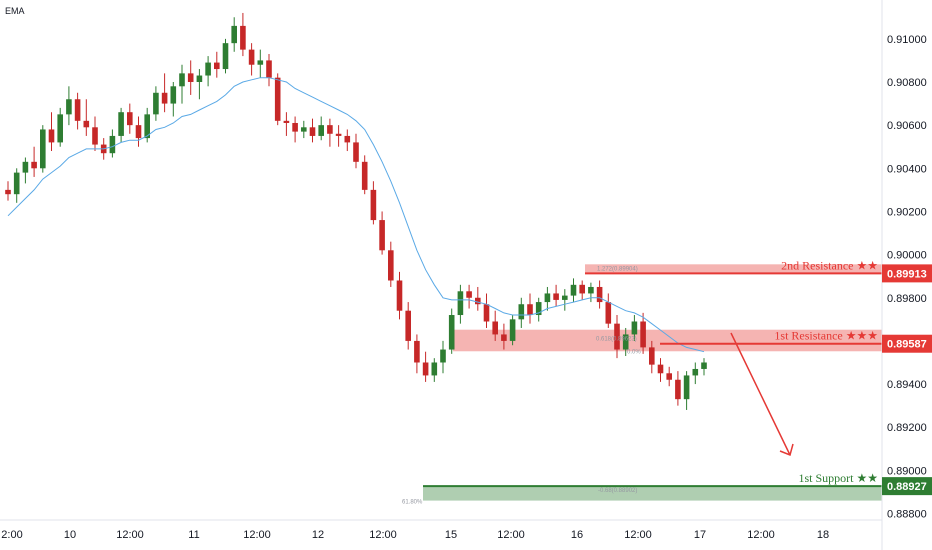 The image size is (932, 550). What do you see at coordinates (617, 269) in the screenshot?
I see `fib-label-0: 1.272(0.89904)` at bounding box center [617, 269].